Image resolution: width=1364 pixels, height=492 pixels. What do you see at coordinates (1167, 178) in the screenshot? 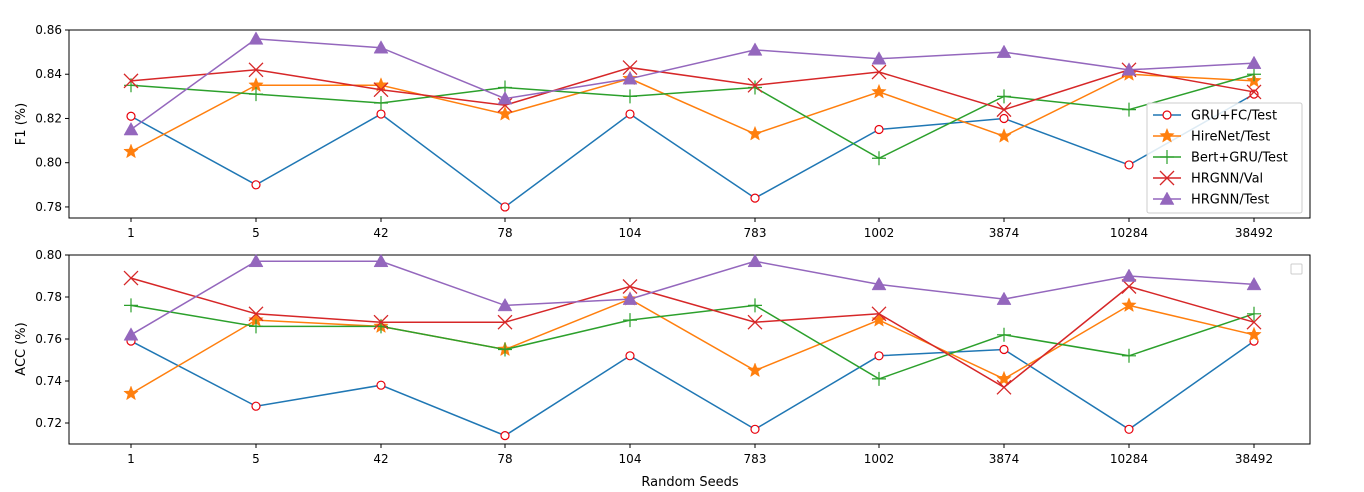
I see `legend-marker-hrgnn-val` at bounding box center [1167, 178].